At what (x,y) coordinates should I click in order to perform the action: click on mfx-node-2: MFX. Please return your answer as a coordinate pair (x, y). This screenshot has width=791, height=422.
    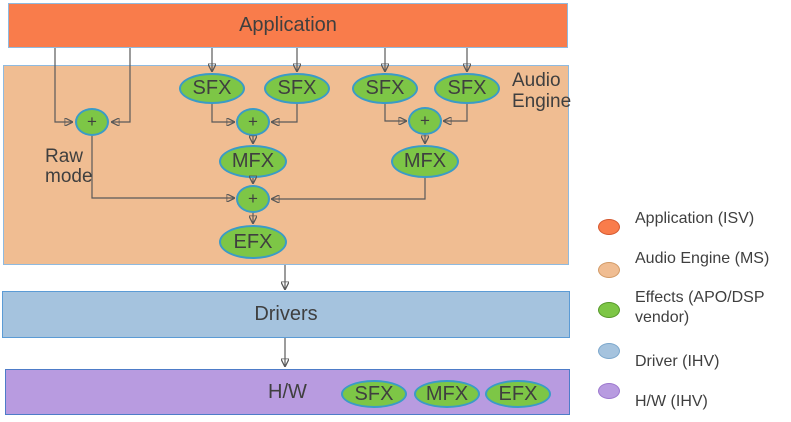
    Looking at the image, I should click on (425, 161).